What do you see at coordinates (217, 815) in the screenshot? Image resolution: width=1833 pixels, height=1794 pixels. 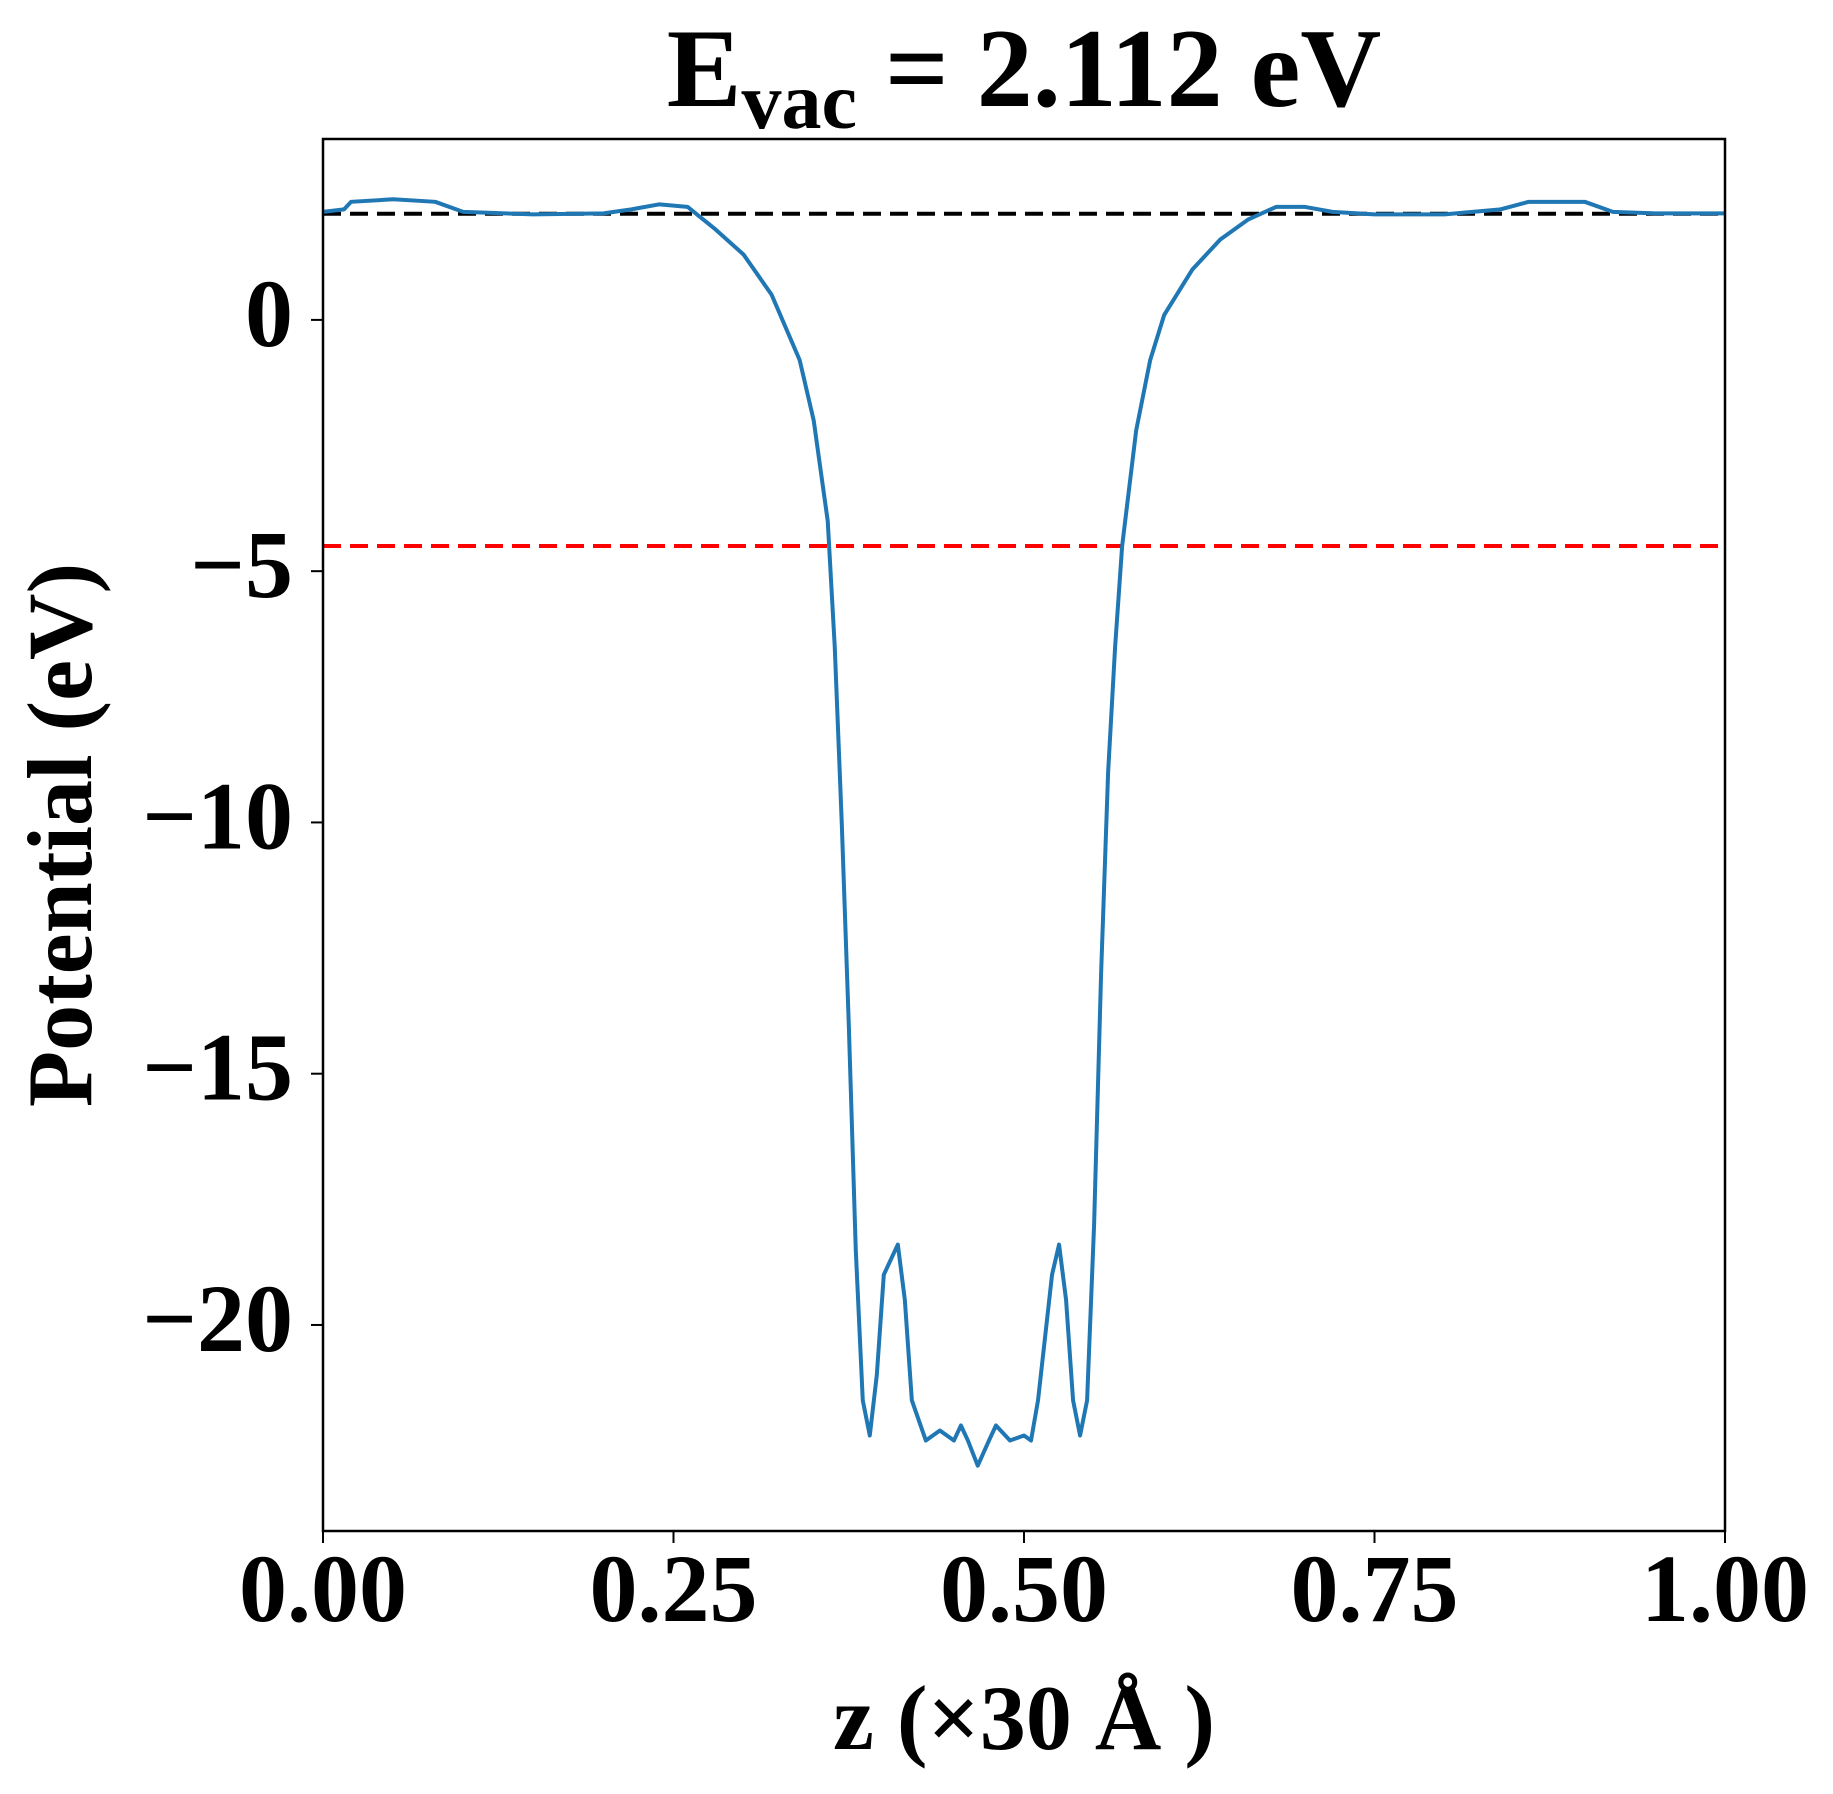 I see `y-tick-label: −10` at bounding box center [217, 815].